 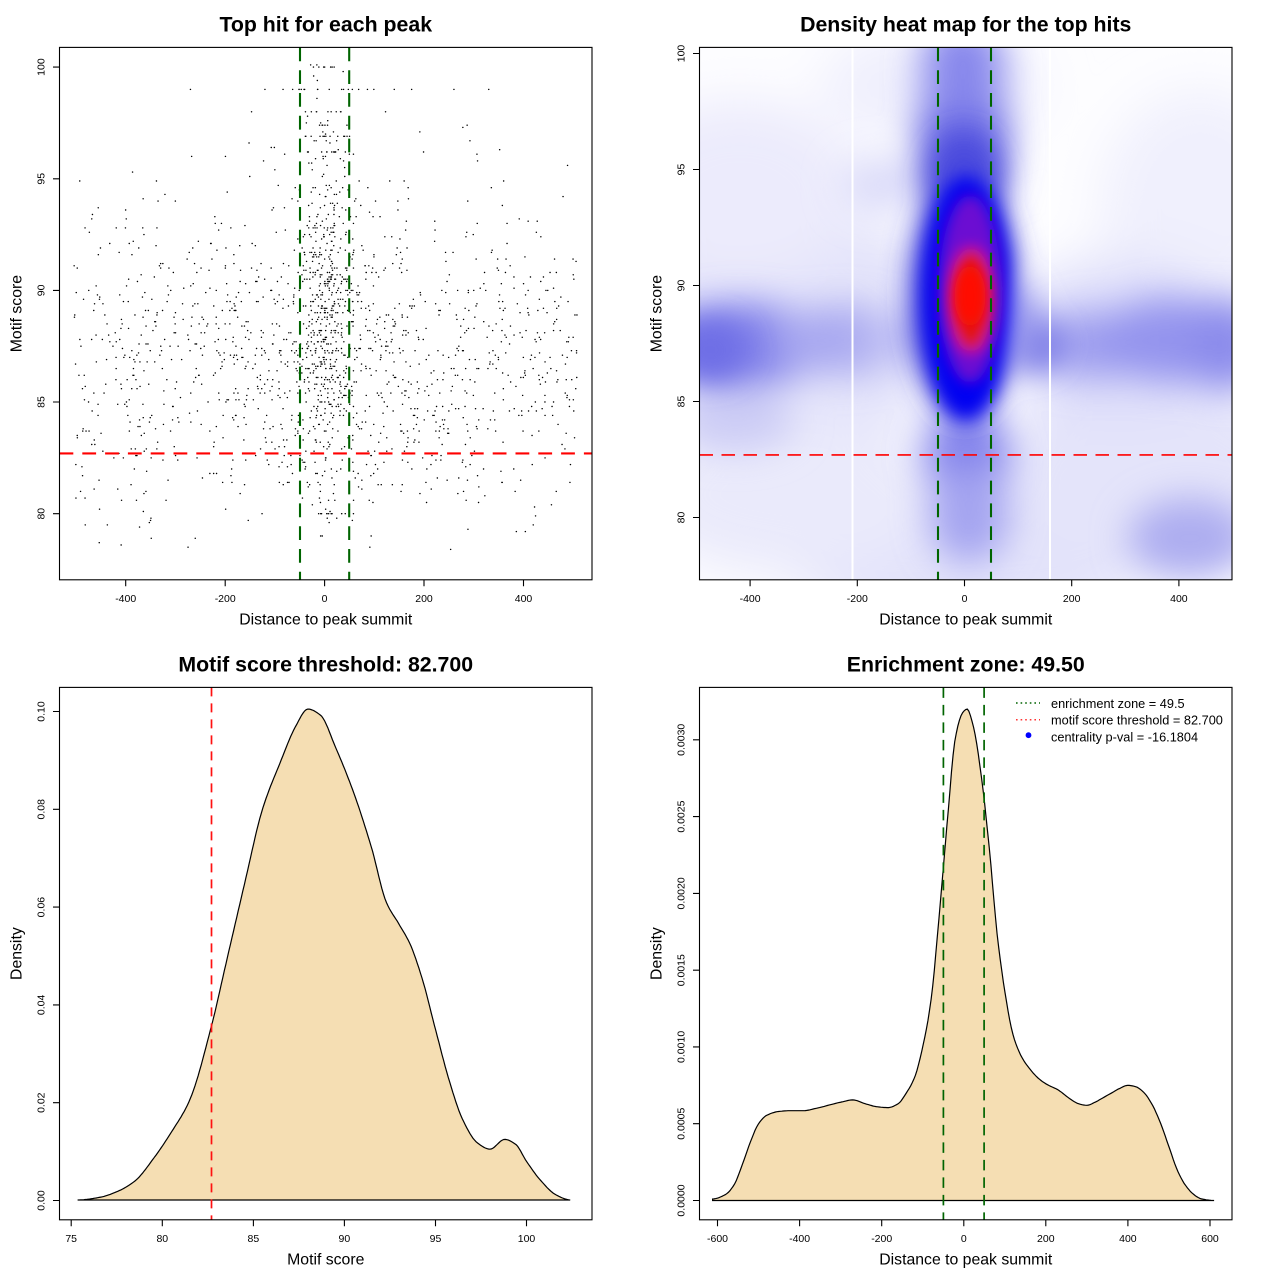 I want to click on svg-text: 0.00, so click(x=42, y=1200).